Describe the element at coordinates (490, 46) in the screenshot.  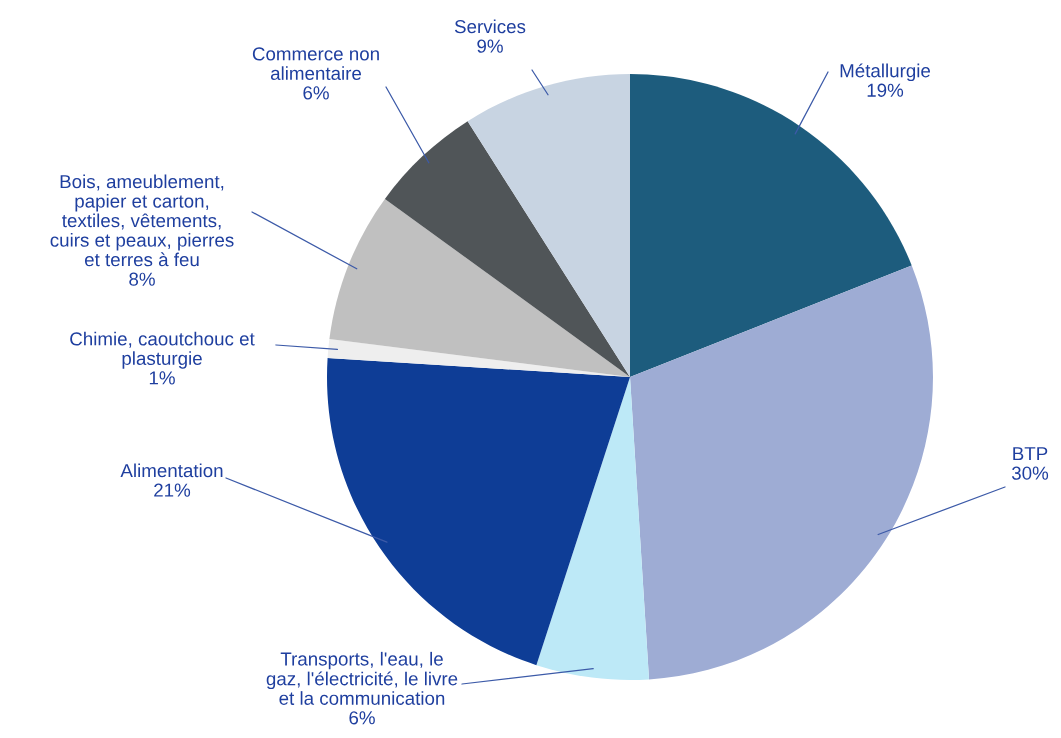
I see `data-label: 9%` at that location.